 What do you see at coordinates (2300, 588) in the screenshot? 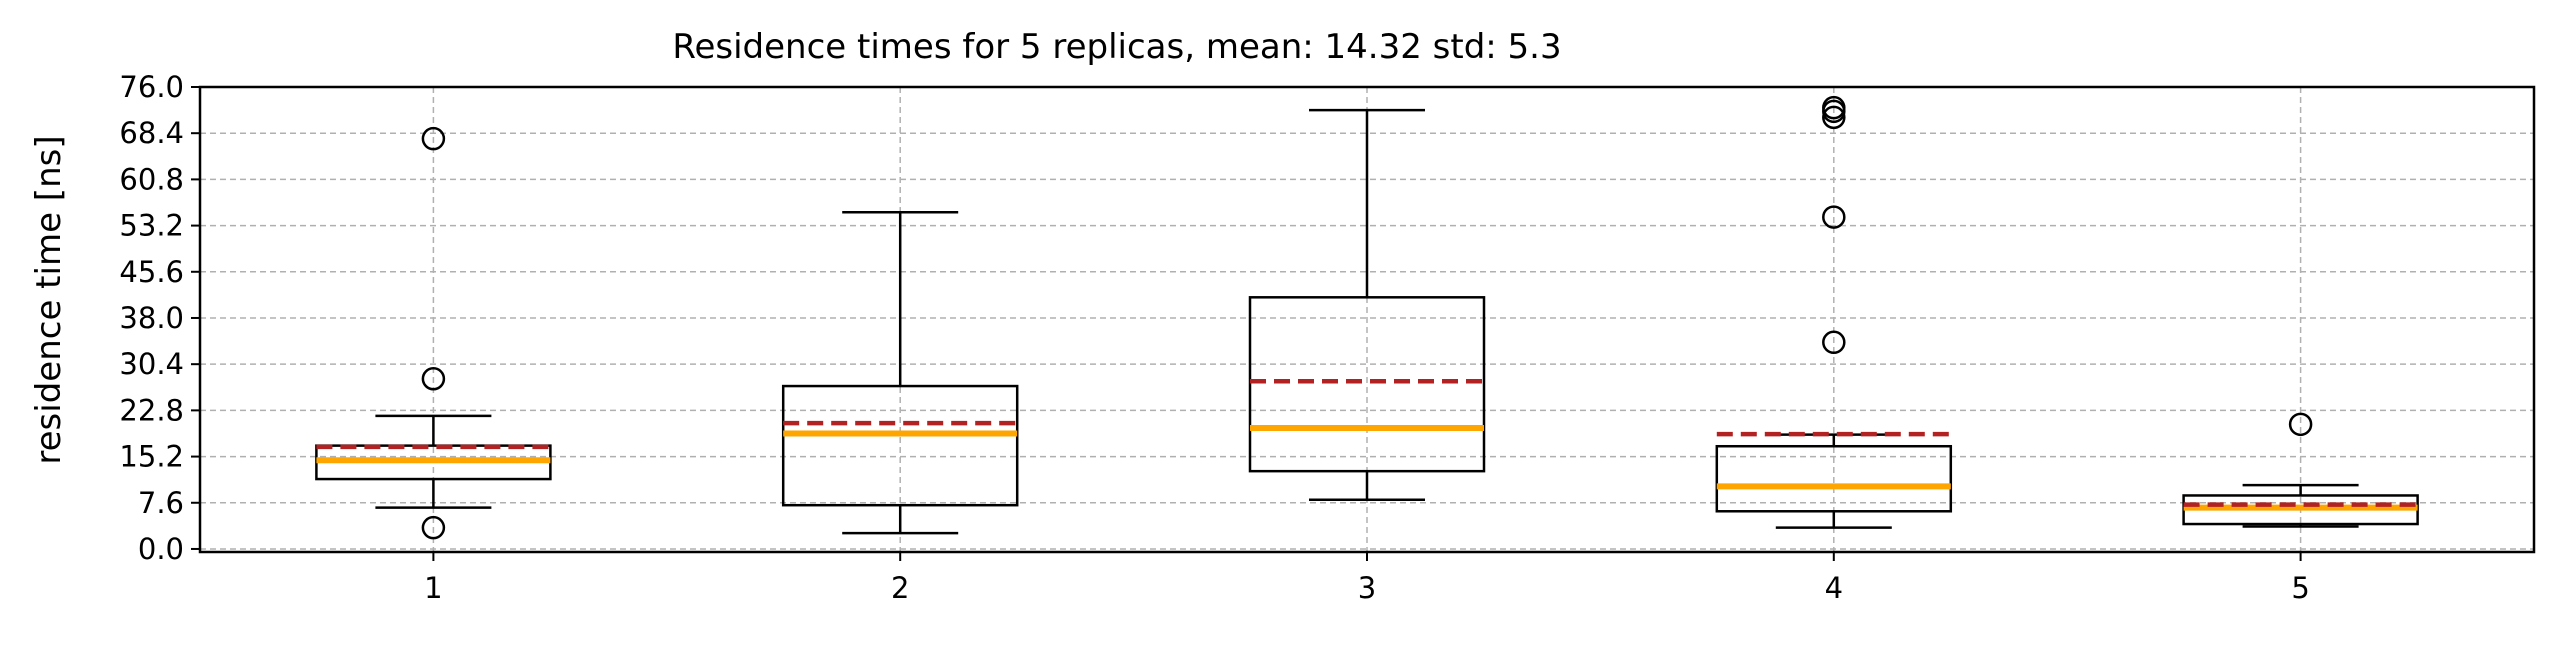
I see `x-tick-label: 5` at bounding box center [2300, 588].